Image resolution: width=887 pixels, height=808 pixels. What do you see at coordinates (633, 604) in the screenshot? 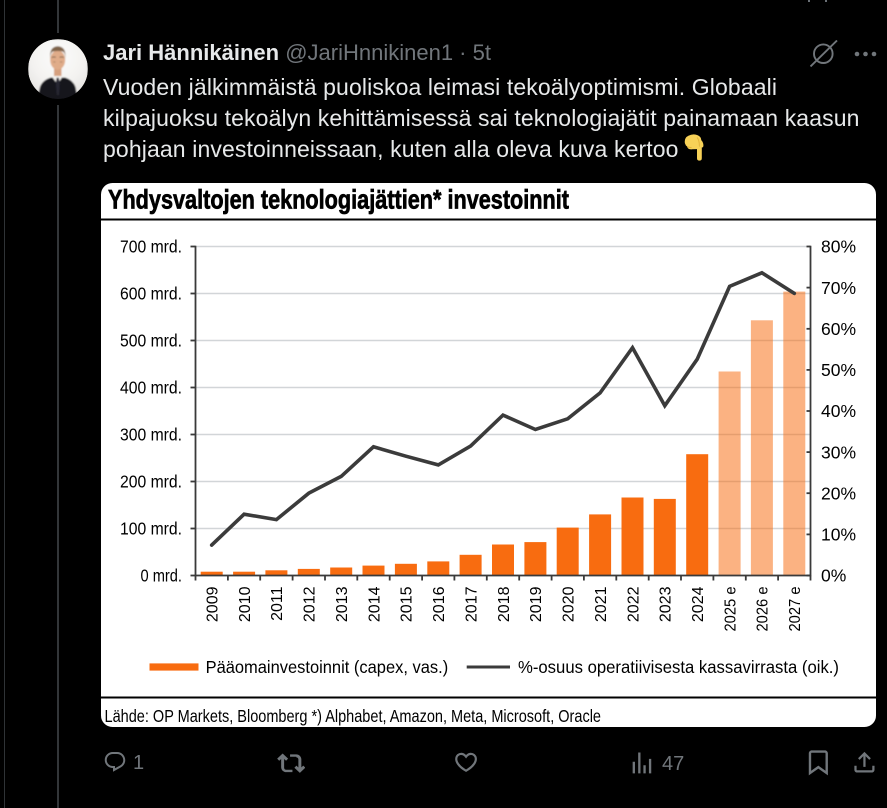
I see `svg-text: 2022` at bounding box center [633, 604].